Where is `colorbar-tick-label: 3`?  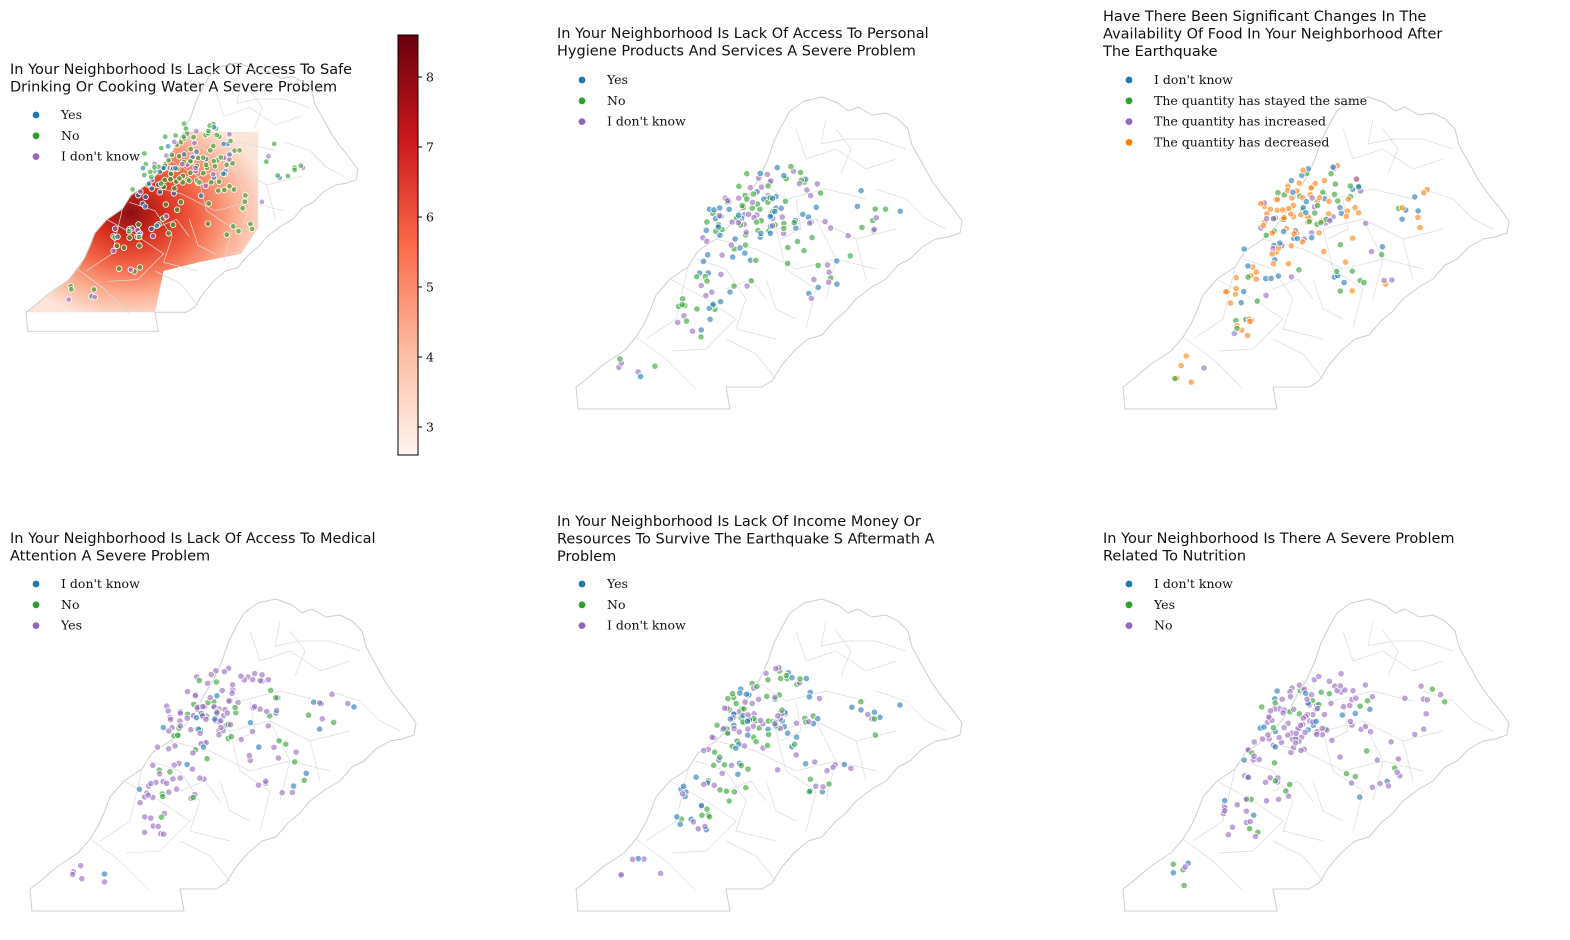
colorbar-tick-label: 3 is located at coordinates (430, 427).